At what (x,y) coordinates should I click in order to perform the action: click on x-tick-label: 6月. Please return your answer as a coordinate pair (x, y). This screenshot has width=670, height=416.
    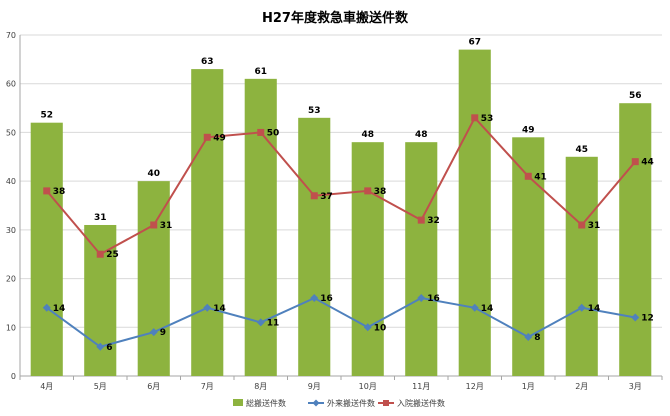
    Looking at the image, I should click on (153, 386).